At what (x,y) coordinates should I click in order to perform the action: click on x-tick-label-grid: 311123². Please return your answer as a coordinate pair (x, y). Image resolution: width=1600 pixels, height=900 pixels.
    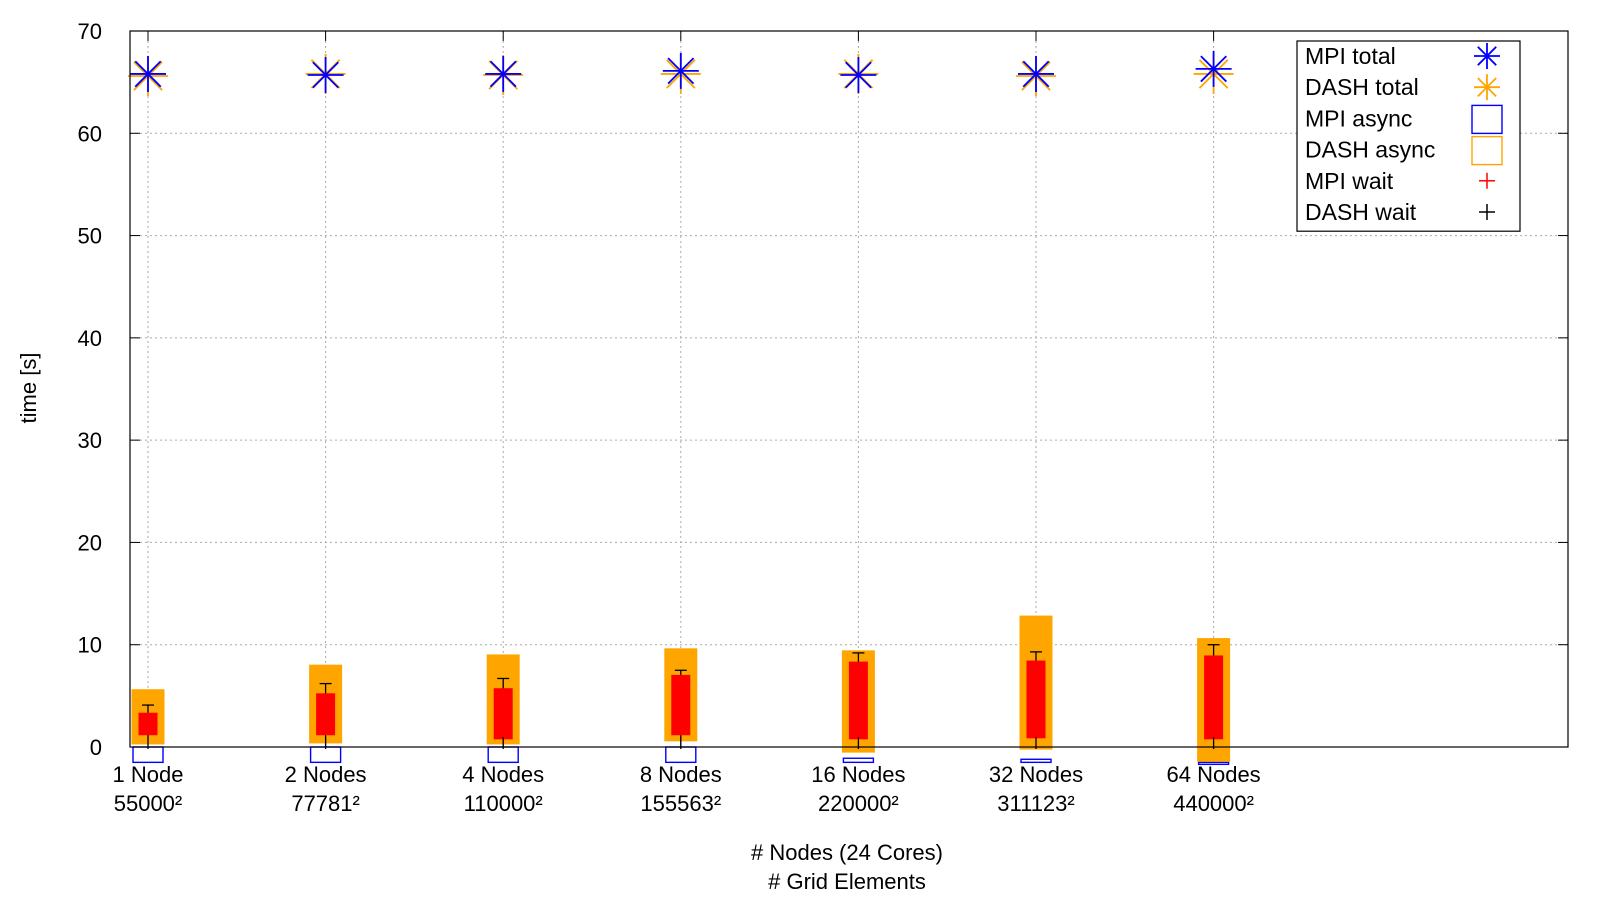
    Looking at the image, I should click on (1035, 803).